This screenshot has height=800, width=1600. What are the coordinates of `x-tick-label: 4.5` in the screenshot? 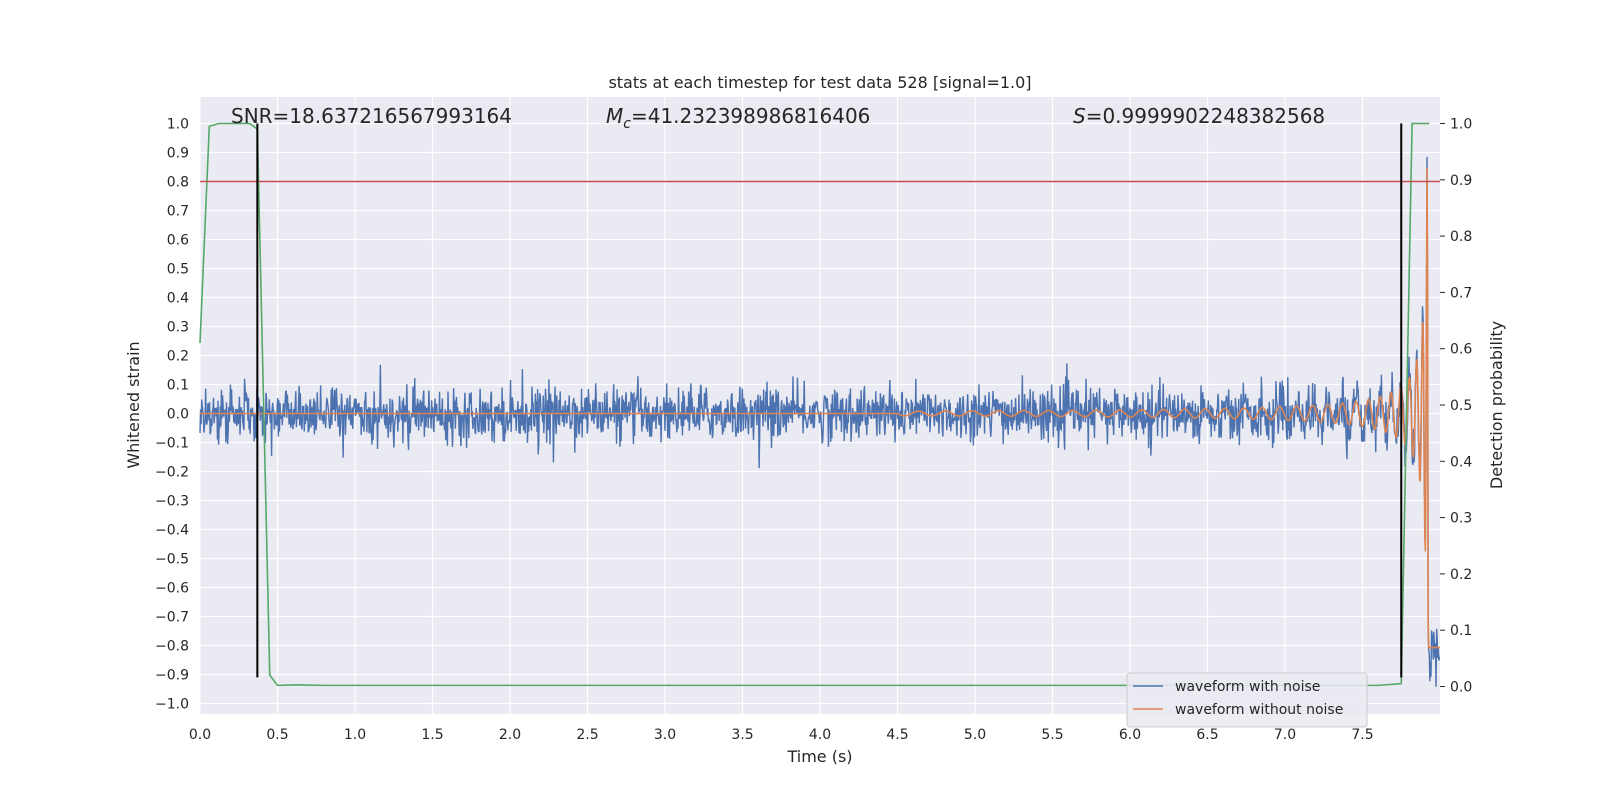 It's located at (897, 735).